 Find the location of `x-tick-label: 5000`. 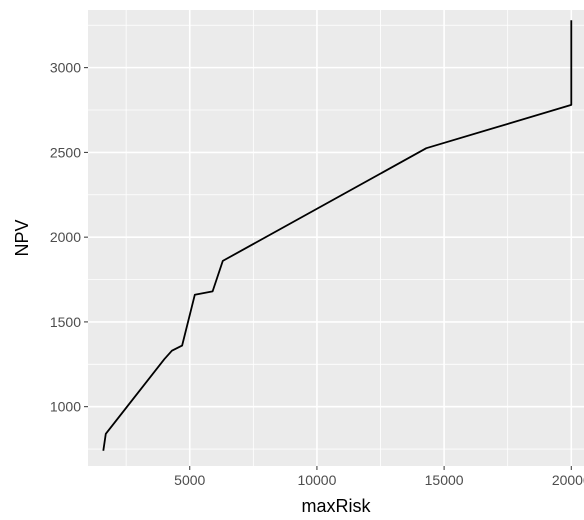

x-tick-label: 5000 is located at coordinates (189, 480).